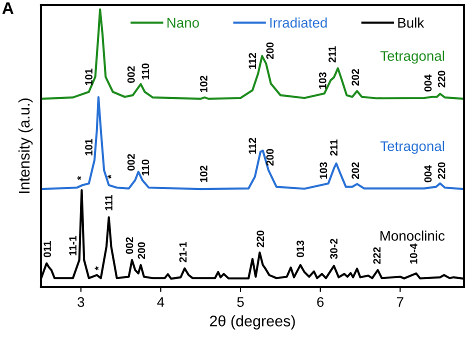  I want to click on legend-label: Bulk, so click(411, 23).